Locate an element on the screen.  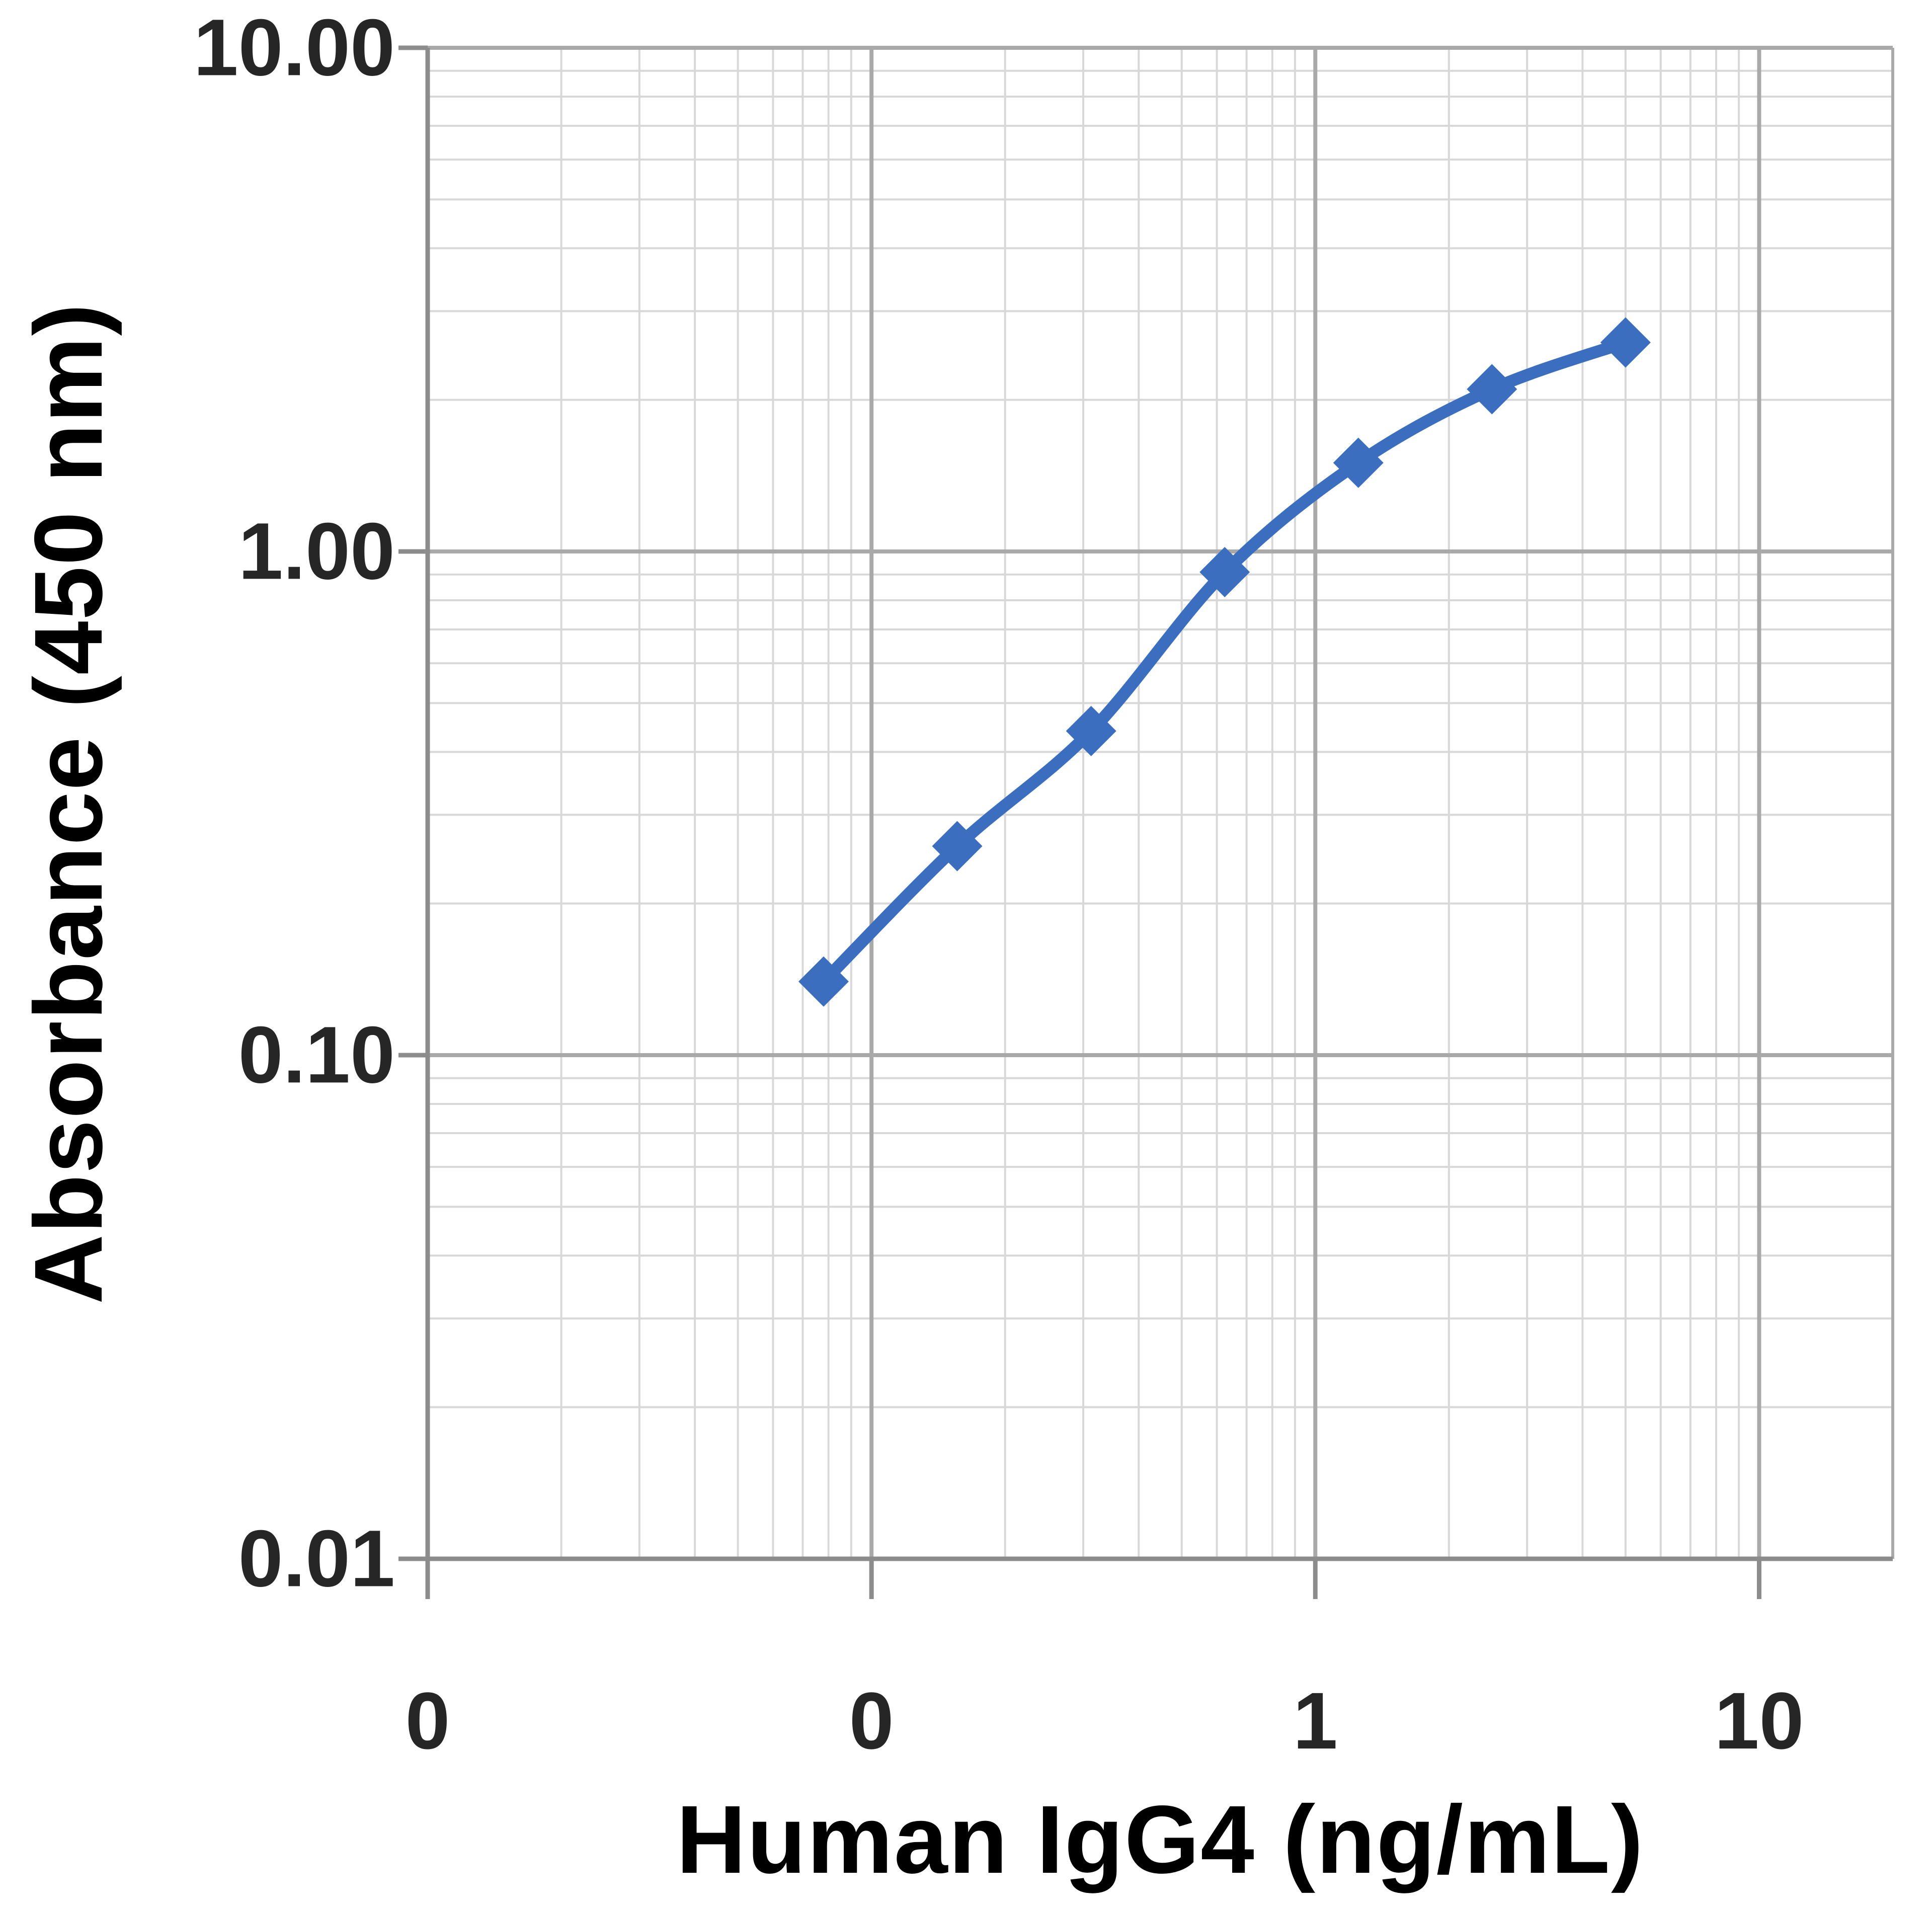
series-line is located at coordinates (1225, 662).